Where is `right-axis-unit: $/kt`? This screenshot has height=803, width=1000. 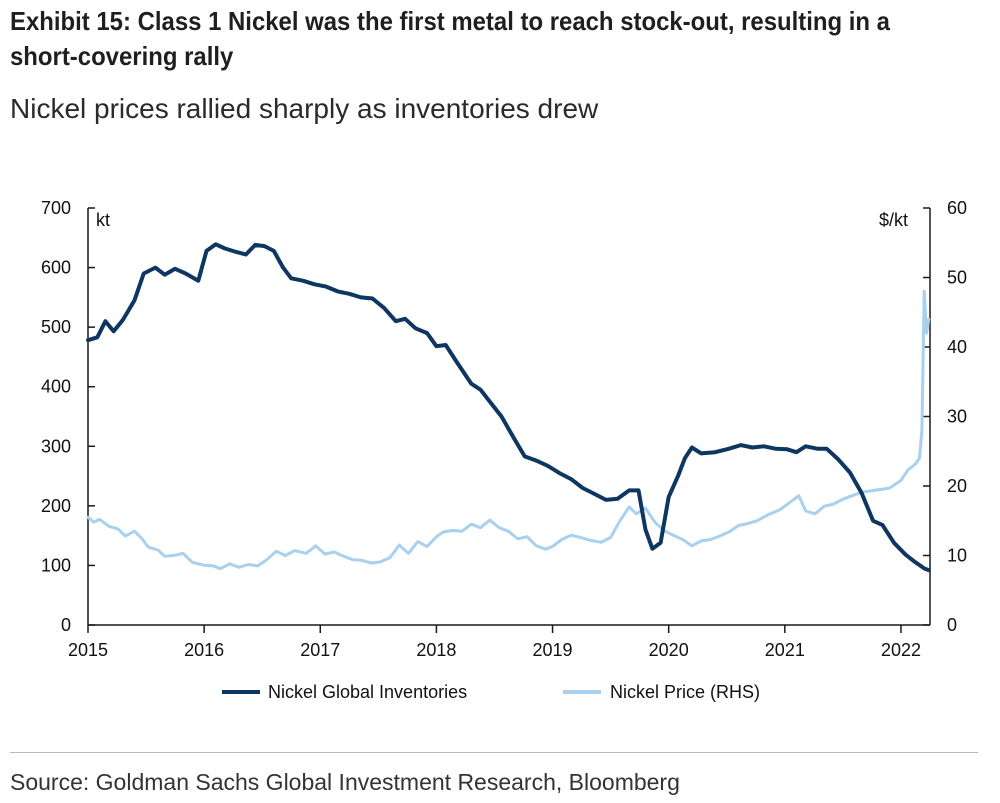 right-axis-unit: $/kt is located at coordinates (893, 220).